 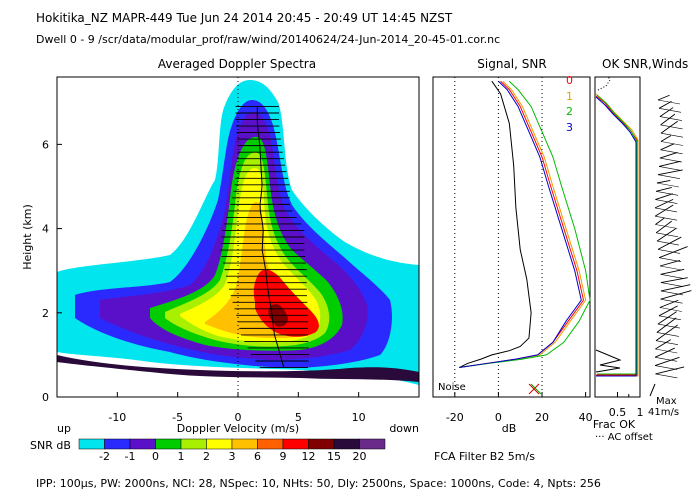 What do you see at coordinates (45, 313) in the screenshot?
I see `spectra-ytick-label: 2` at bounding box center [45, 313].